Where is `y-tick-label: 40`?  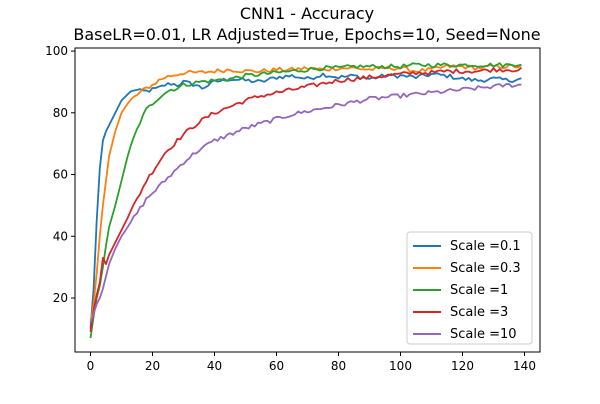
y-tick-label: 40 is located at coordinates (60, 236).